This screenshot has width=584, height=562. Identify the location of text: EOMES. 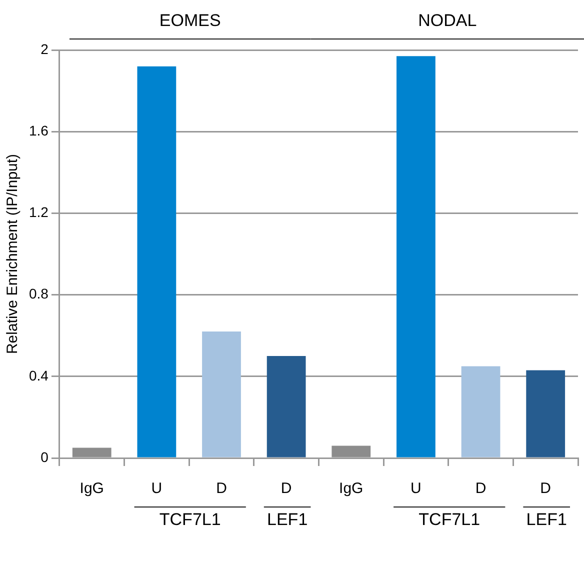
(190, 20).